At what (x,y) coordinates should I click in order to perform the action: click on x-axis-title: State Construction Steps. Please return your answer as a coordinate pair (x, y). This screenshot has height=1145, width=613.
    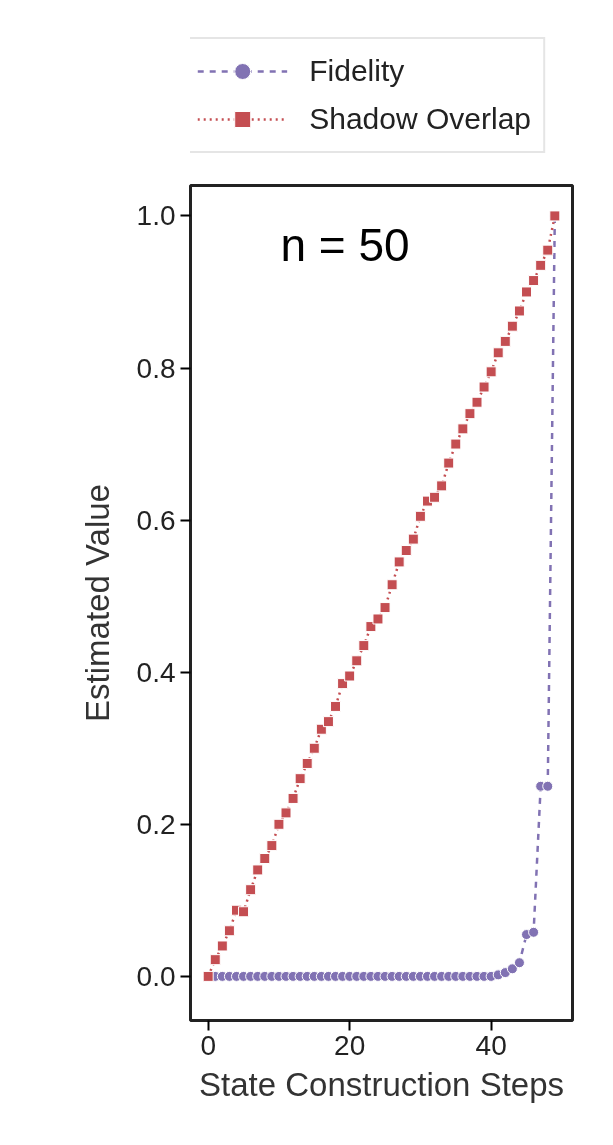
    Looking at the image, I should click on (381, 1084).